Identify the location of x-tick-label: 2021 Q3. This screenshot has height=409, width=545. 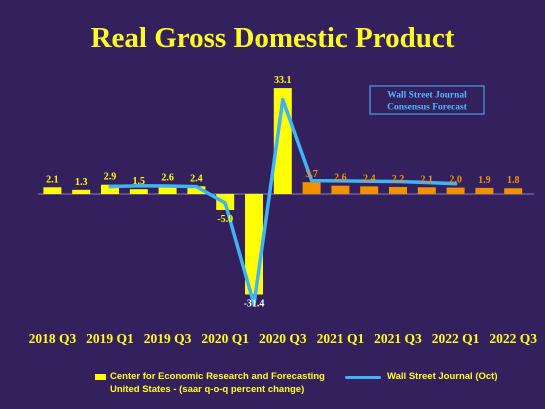
(398, 338).